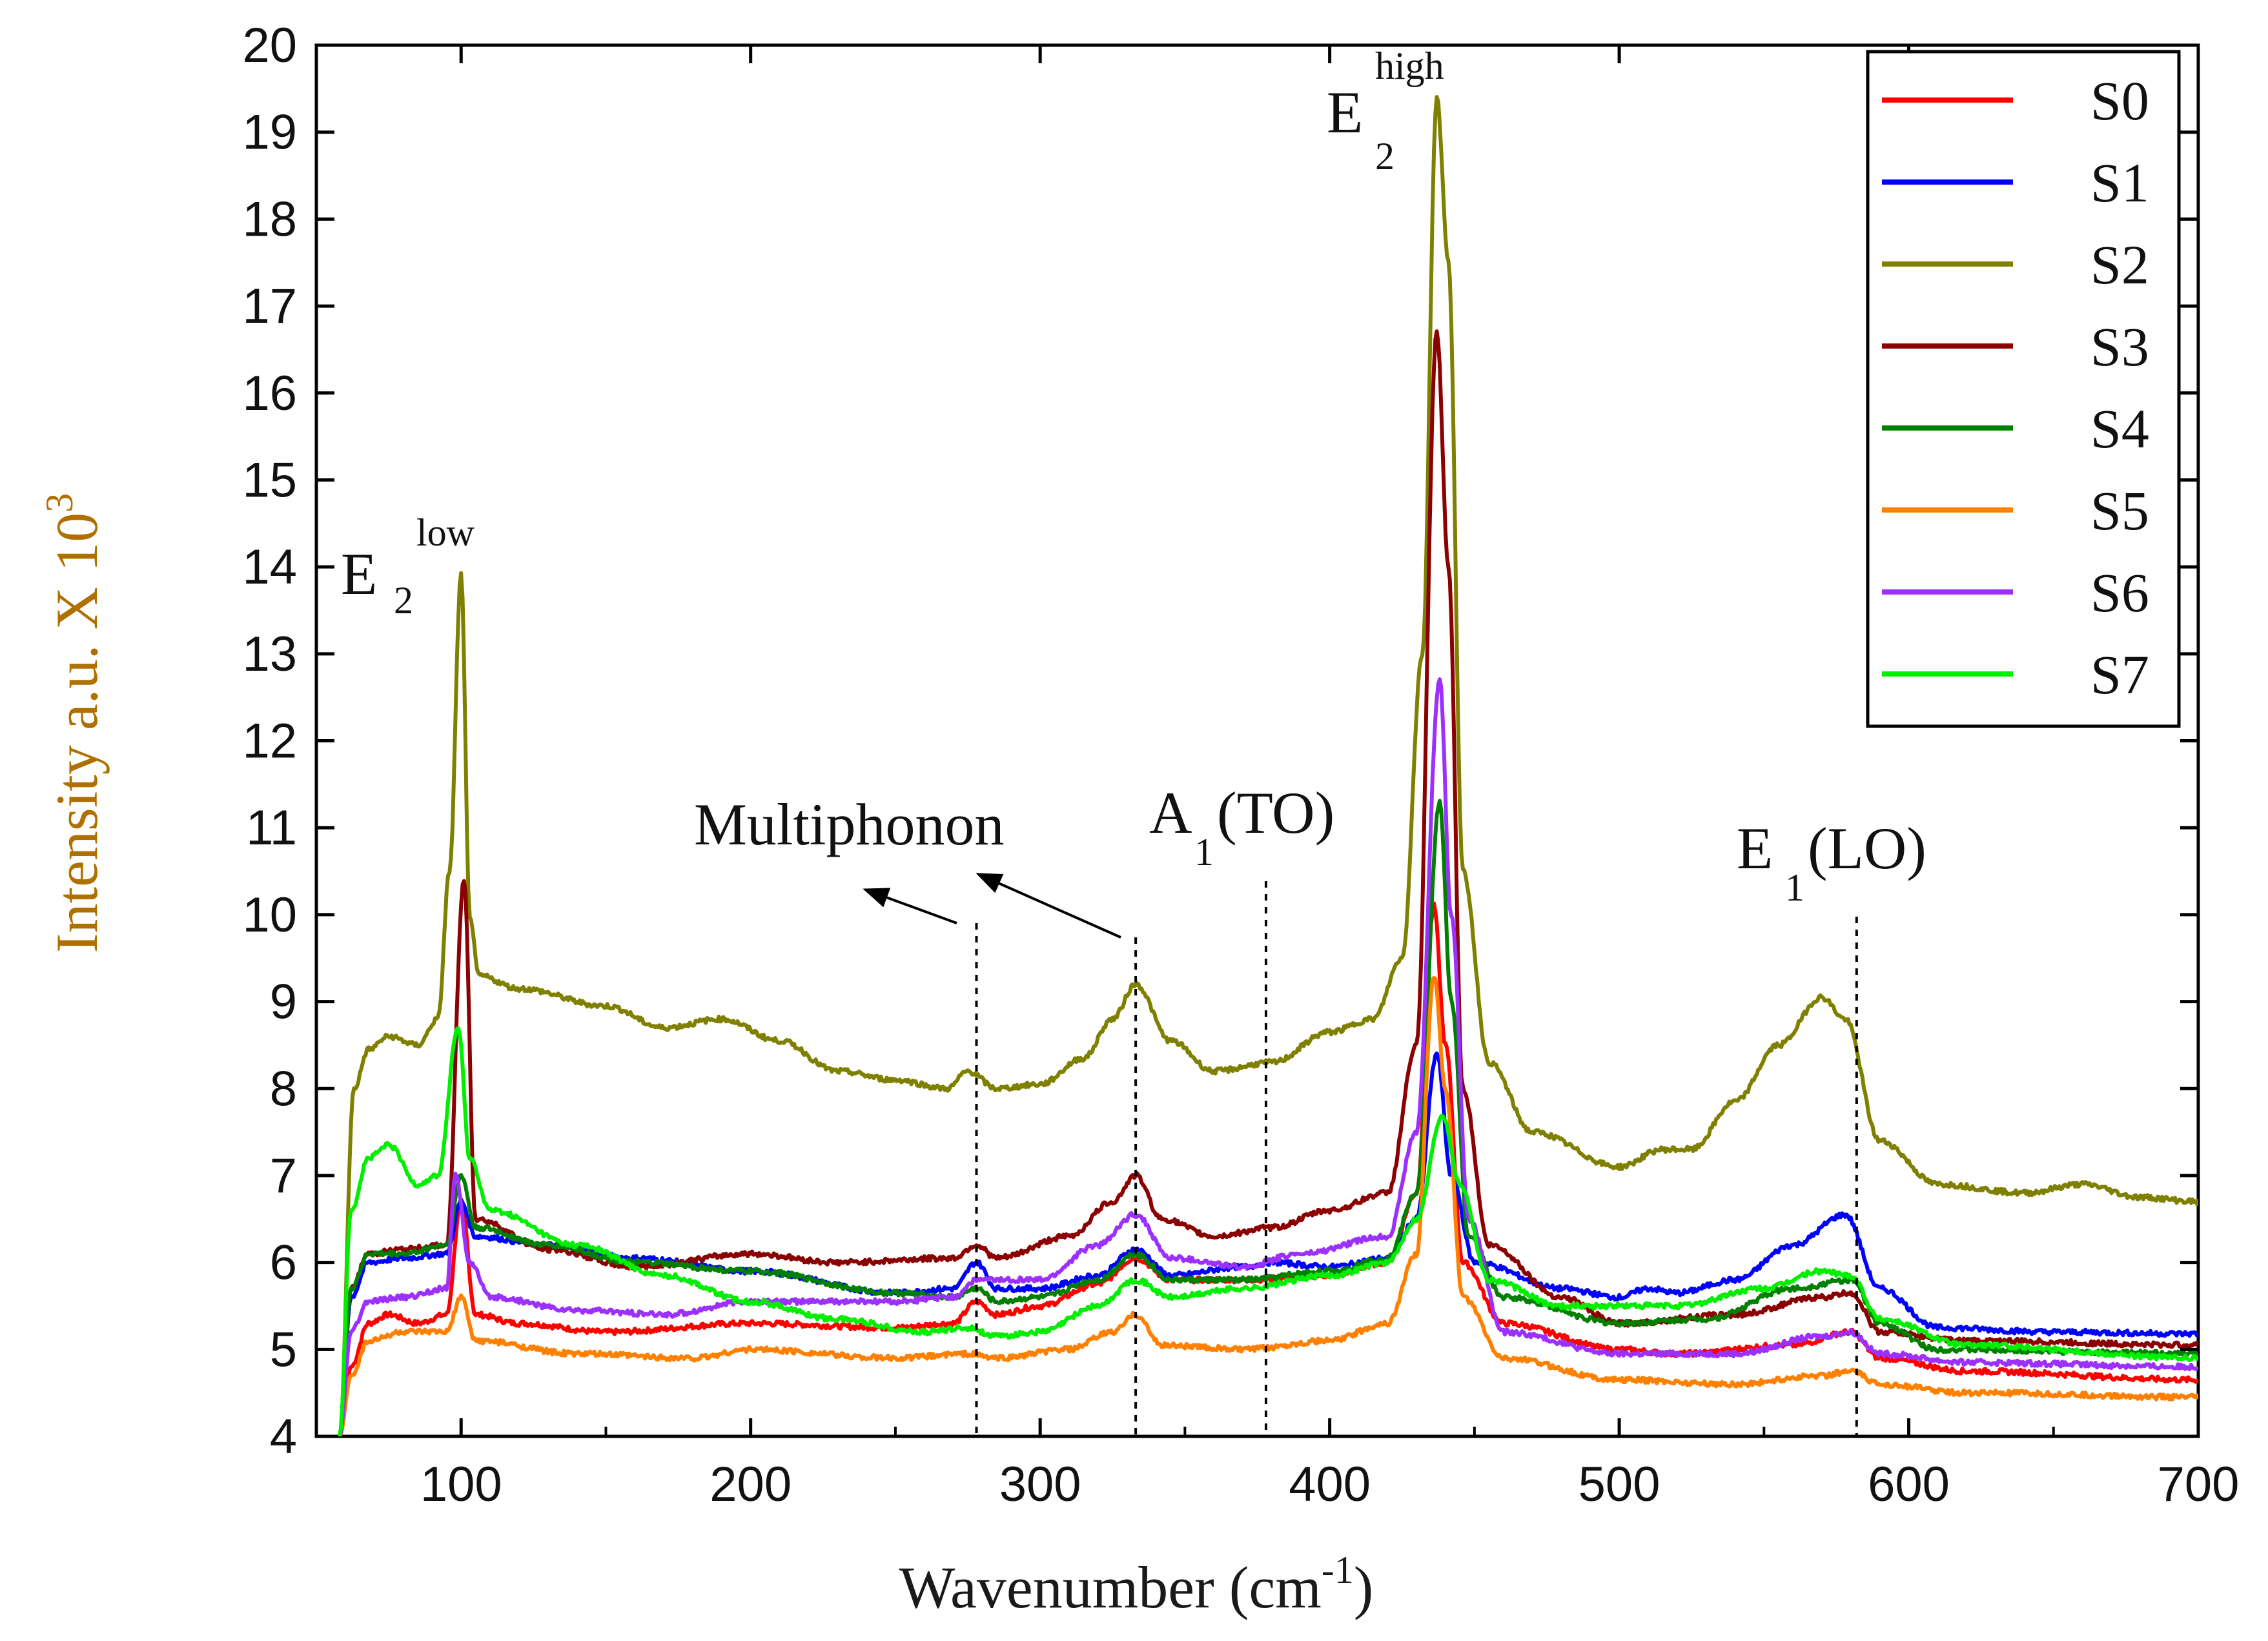 This screenshot has height=1641, width=2268. What do you see at coordinates (1867, 848) in the screenshot?
I see `e1-lo-tail: (LO)` at bounding box center [1867, 848].